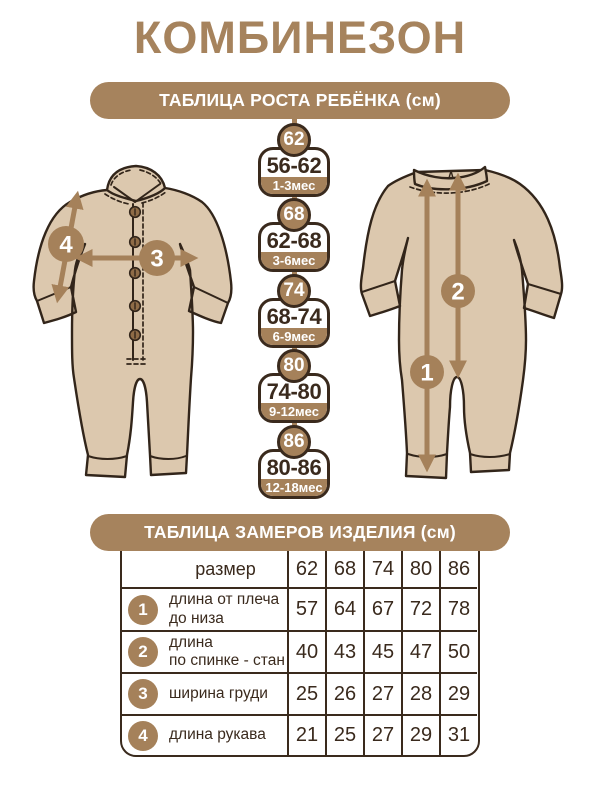 The width and height of the screenshot is (600, 800). I want to click on height-range: 80-86, so click(294, 467).